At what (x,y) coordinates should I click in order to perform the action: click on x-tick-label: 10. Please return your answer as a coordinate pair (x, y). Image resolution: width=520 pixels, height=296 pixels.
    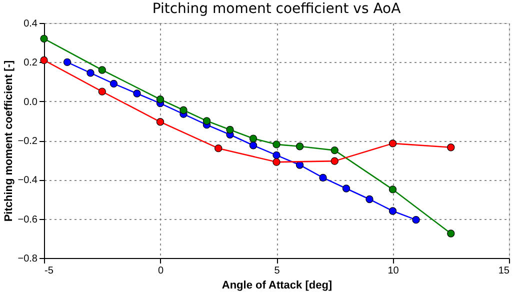
    Looking at the image, I should click on (394, 271).